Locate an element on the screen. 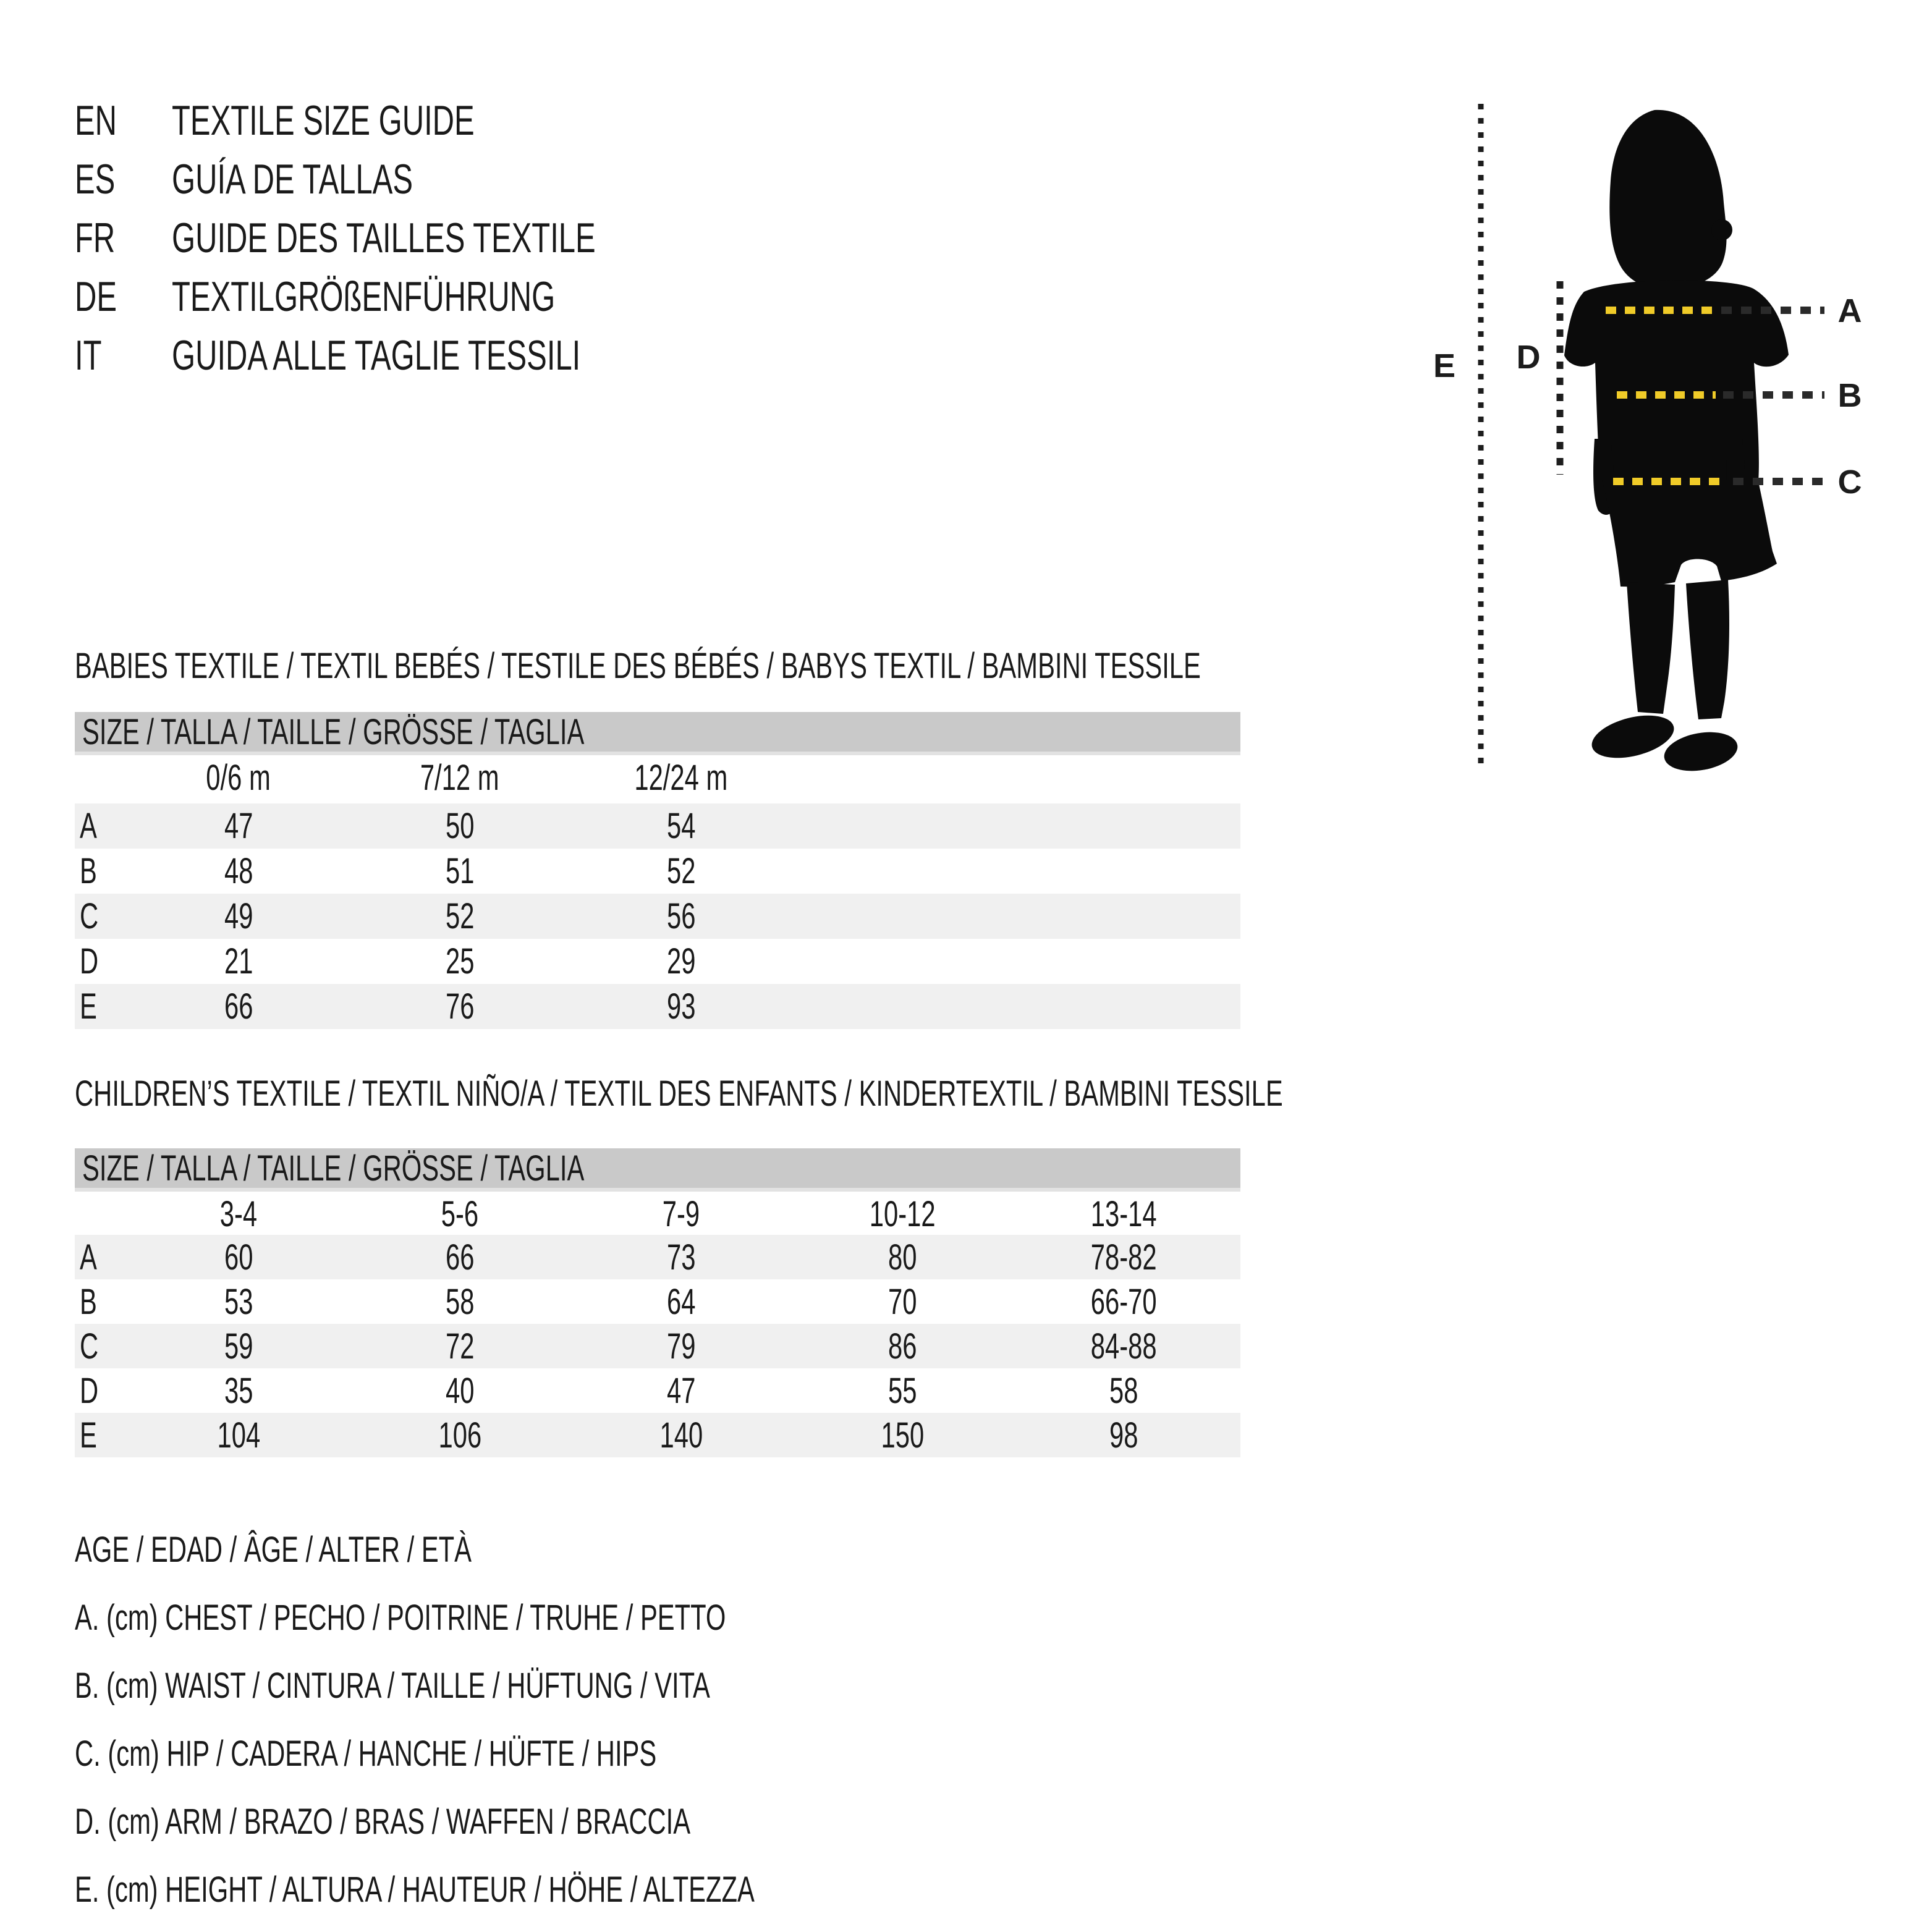 This screenshot has height=1932, width=1932. silhouette-head is located at coordinates (1668, 199).